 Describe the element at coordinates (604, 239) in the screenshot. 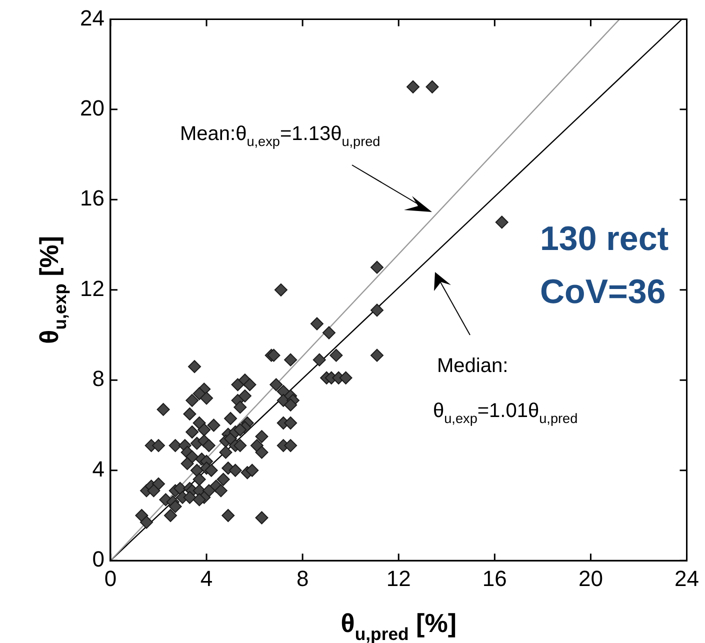

I see `annotation: 130 rect` at that location.